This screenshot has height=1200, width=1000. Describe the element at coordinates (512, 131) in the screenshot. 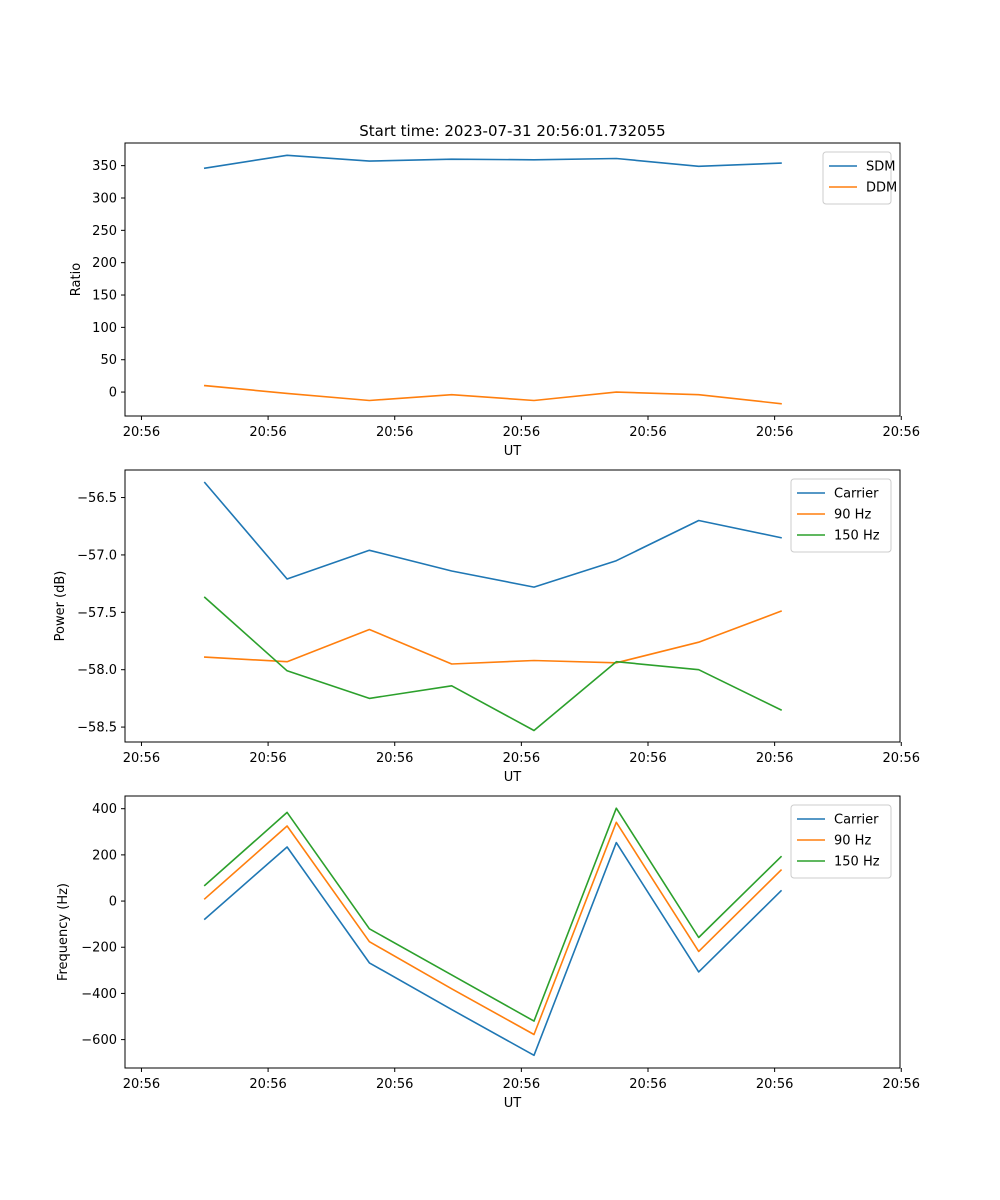

I see `chart-title: Start time: 2023-07-31 20:56:01.732055` at that location.